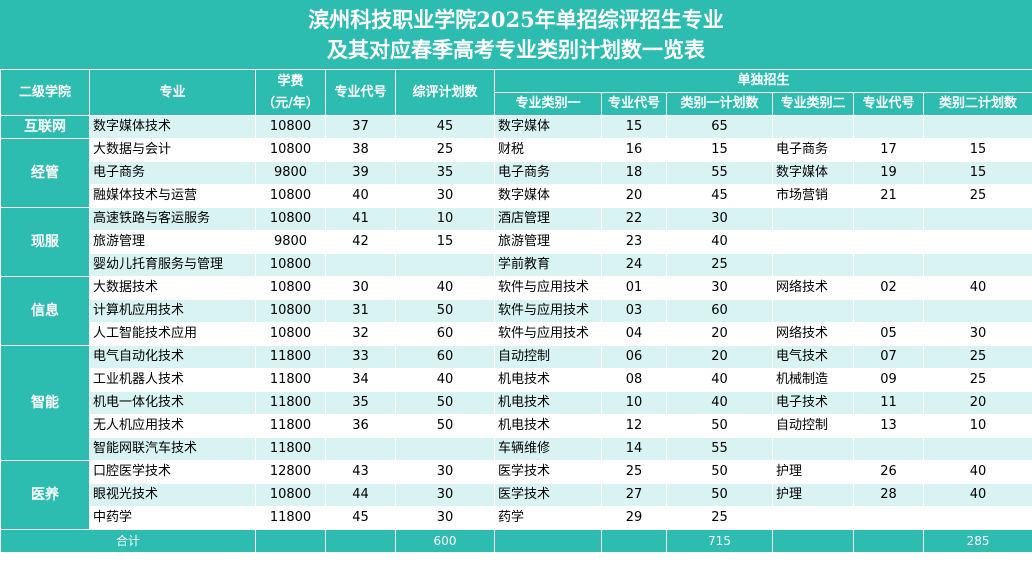  What do you see at coordinates (360, 127) in the screenshot?
I see `code-cell: 37` at bounding box center [360, 127].